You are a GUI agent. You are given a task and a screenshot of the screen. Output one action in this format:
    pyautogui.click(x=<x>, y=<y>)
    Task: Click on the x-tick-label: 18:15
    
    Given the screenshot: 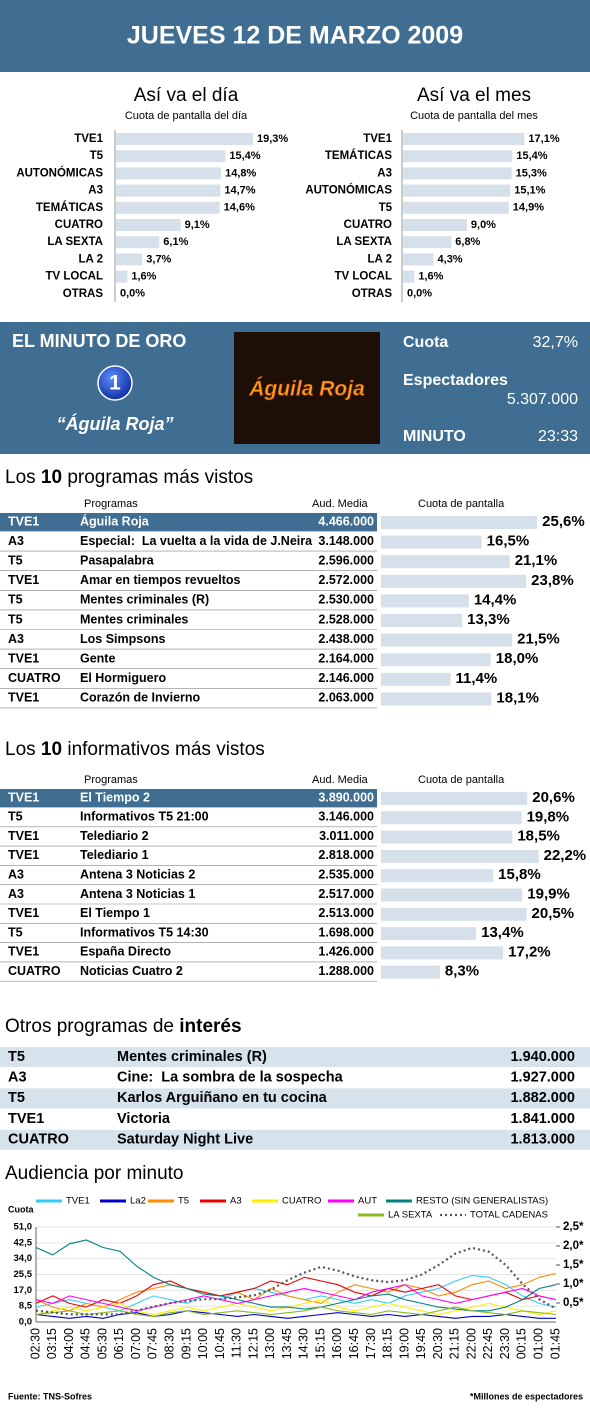 What is the action you would take?
    pyautogui.click(x=388, y=1343)
    